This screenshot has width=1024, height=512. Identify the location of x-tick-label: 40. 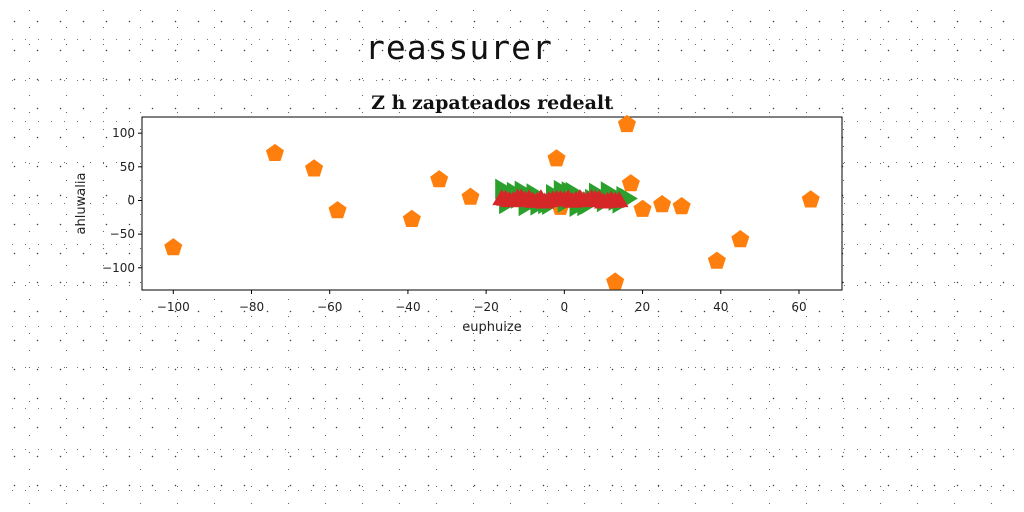
(720, 307).